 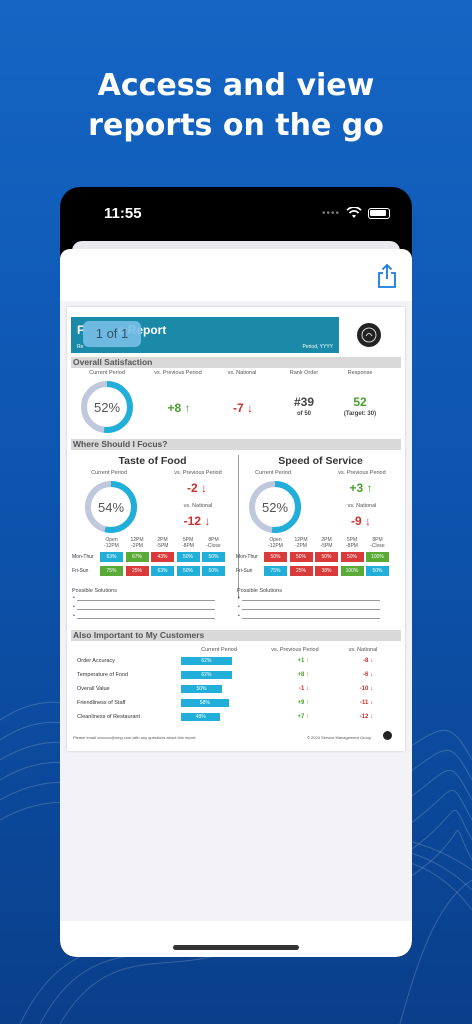 What do you see at coordinates (219, 650) in the screenshot?
I see `customers-header-current: Current Period` at bounding box center [219, 650].